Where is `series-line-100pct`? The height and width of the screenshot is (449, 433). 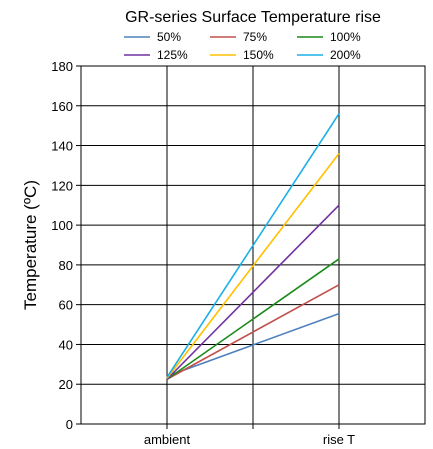
series-line-100pct is located at coordinates (253, 319).